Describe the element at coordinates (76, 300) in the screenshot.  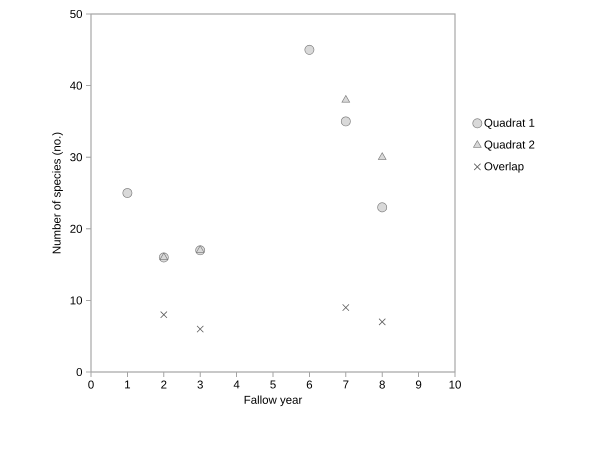
I see `y-tick-label: 10` at that location.